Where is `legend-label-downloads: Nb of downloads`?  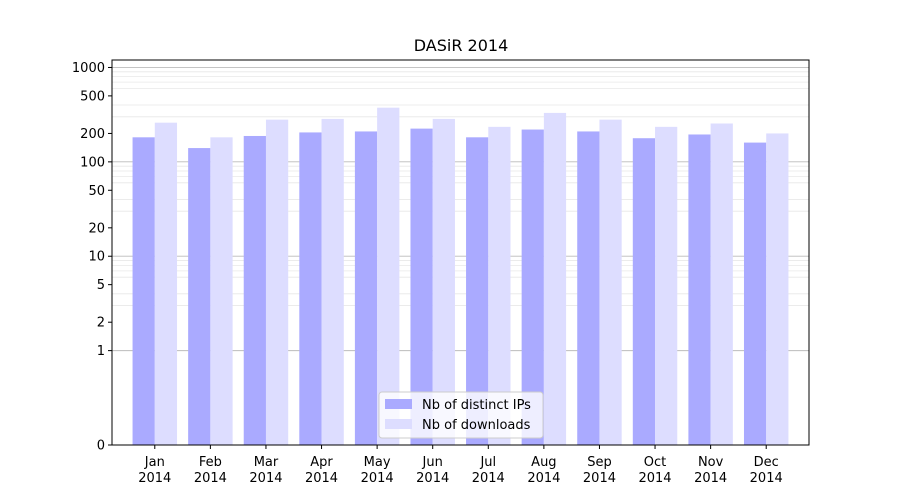 legend-label-downloads: Nb of downloads is located at coordinates (476, 425).